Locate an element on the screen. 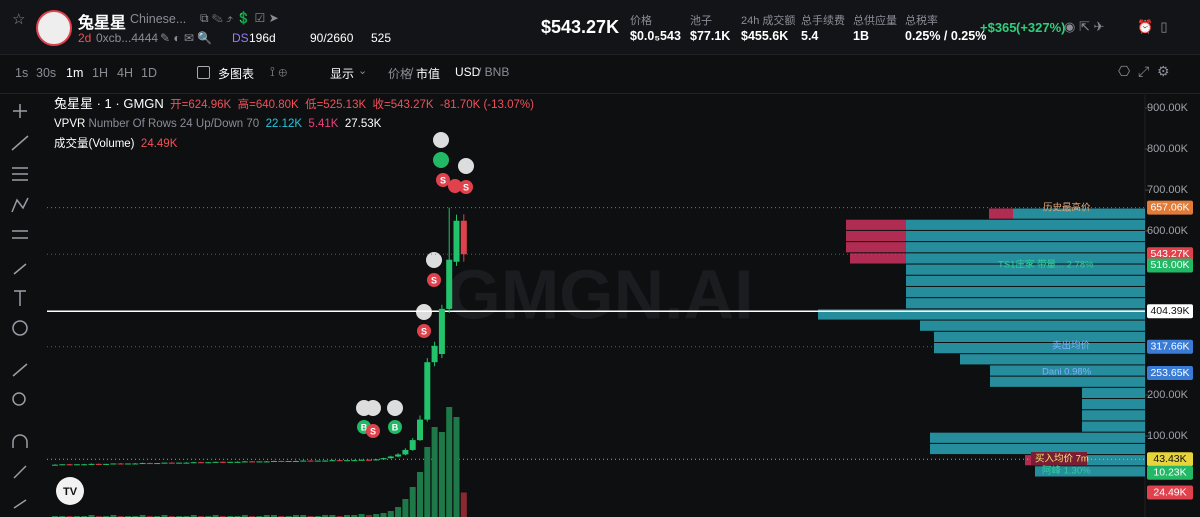 The width and height of the screenshot is (1200, 517). market-cap: $543.27K is located at coordinates (580, 27).